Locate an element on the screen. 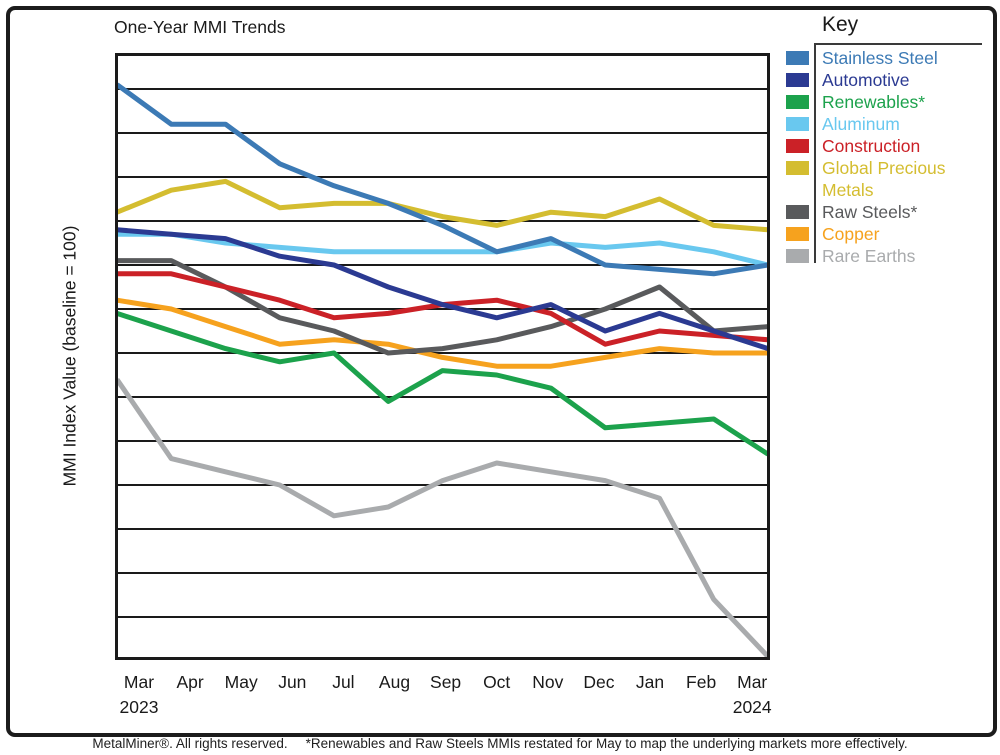  legend-item: Global Precious Metals is located at coordinates (885, 179).